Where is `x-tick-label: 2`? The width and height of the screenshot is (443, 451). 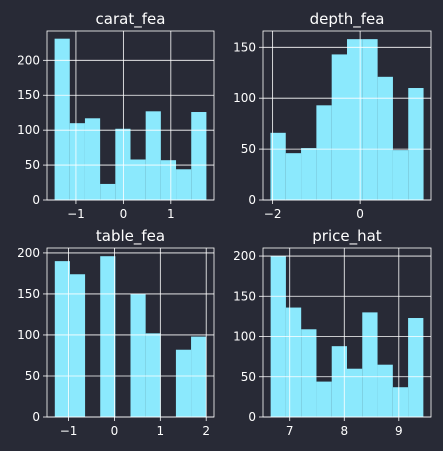 x-tick-label: 2 is located at coordinates (206, 431).